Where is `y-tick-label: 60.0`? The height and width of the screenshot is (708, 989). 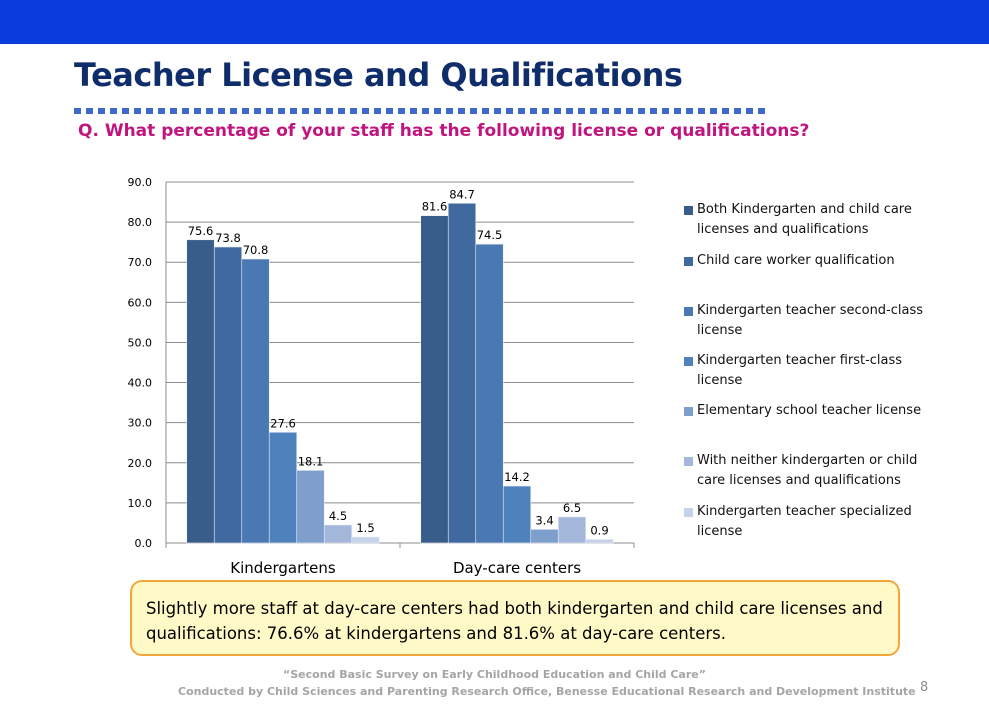 y-tick-label: 60.0 is located at coordinates (140, 302).